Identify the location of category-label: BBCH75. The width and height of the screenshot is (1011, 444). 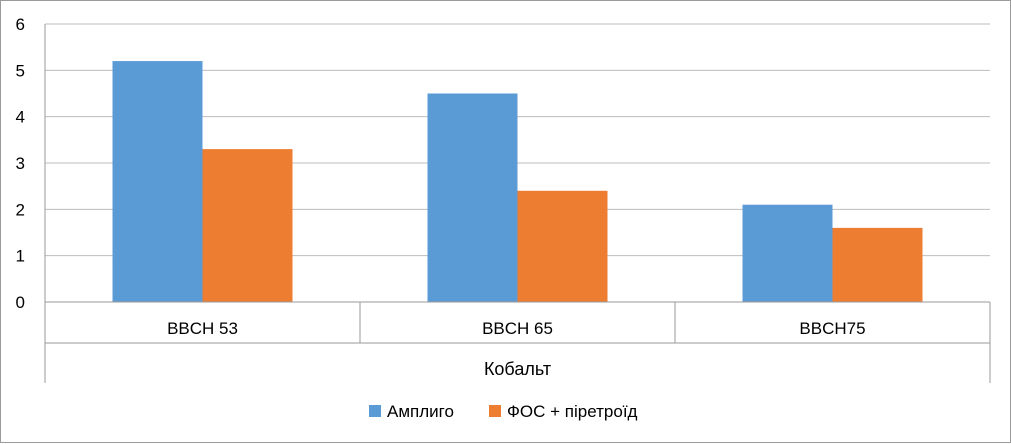
(832, 328).